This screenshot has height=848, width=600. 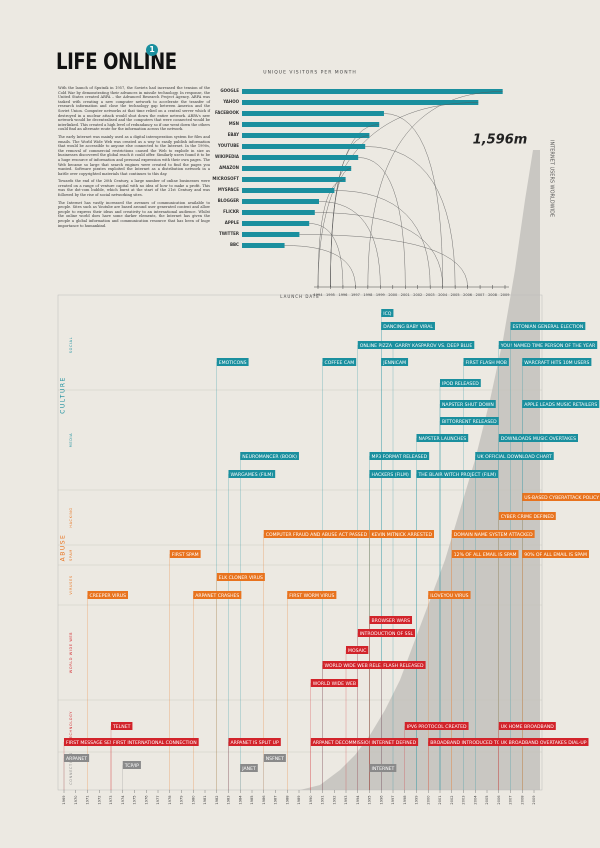 I want to click on bar-label: MICROSOFT, so click(x=225, y=178).